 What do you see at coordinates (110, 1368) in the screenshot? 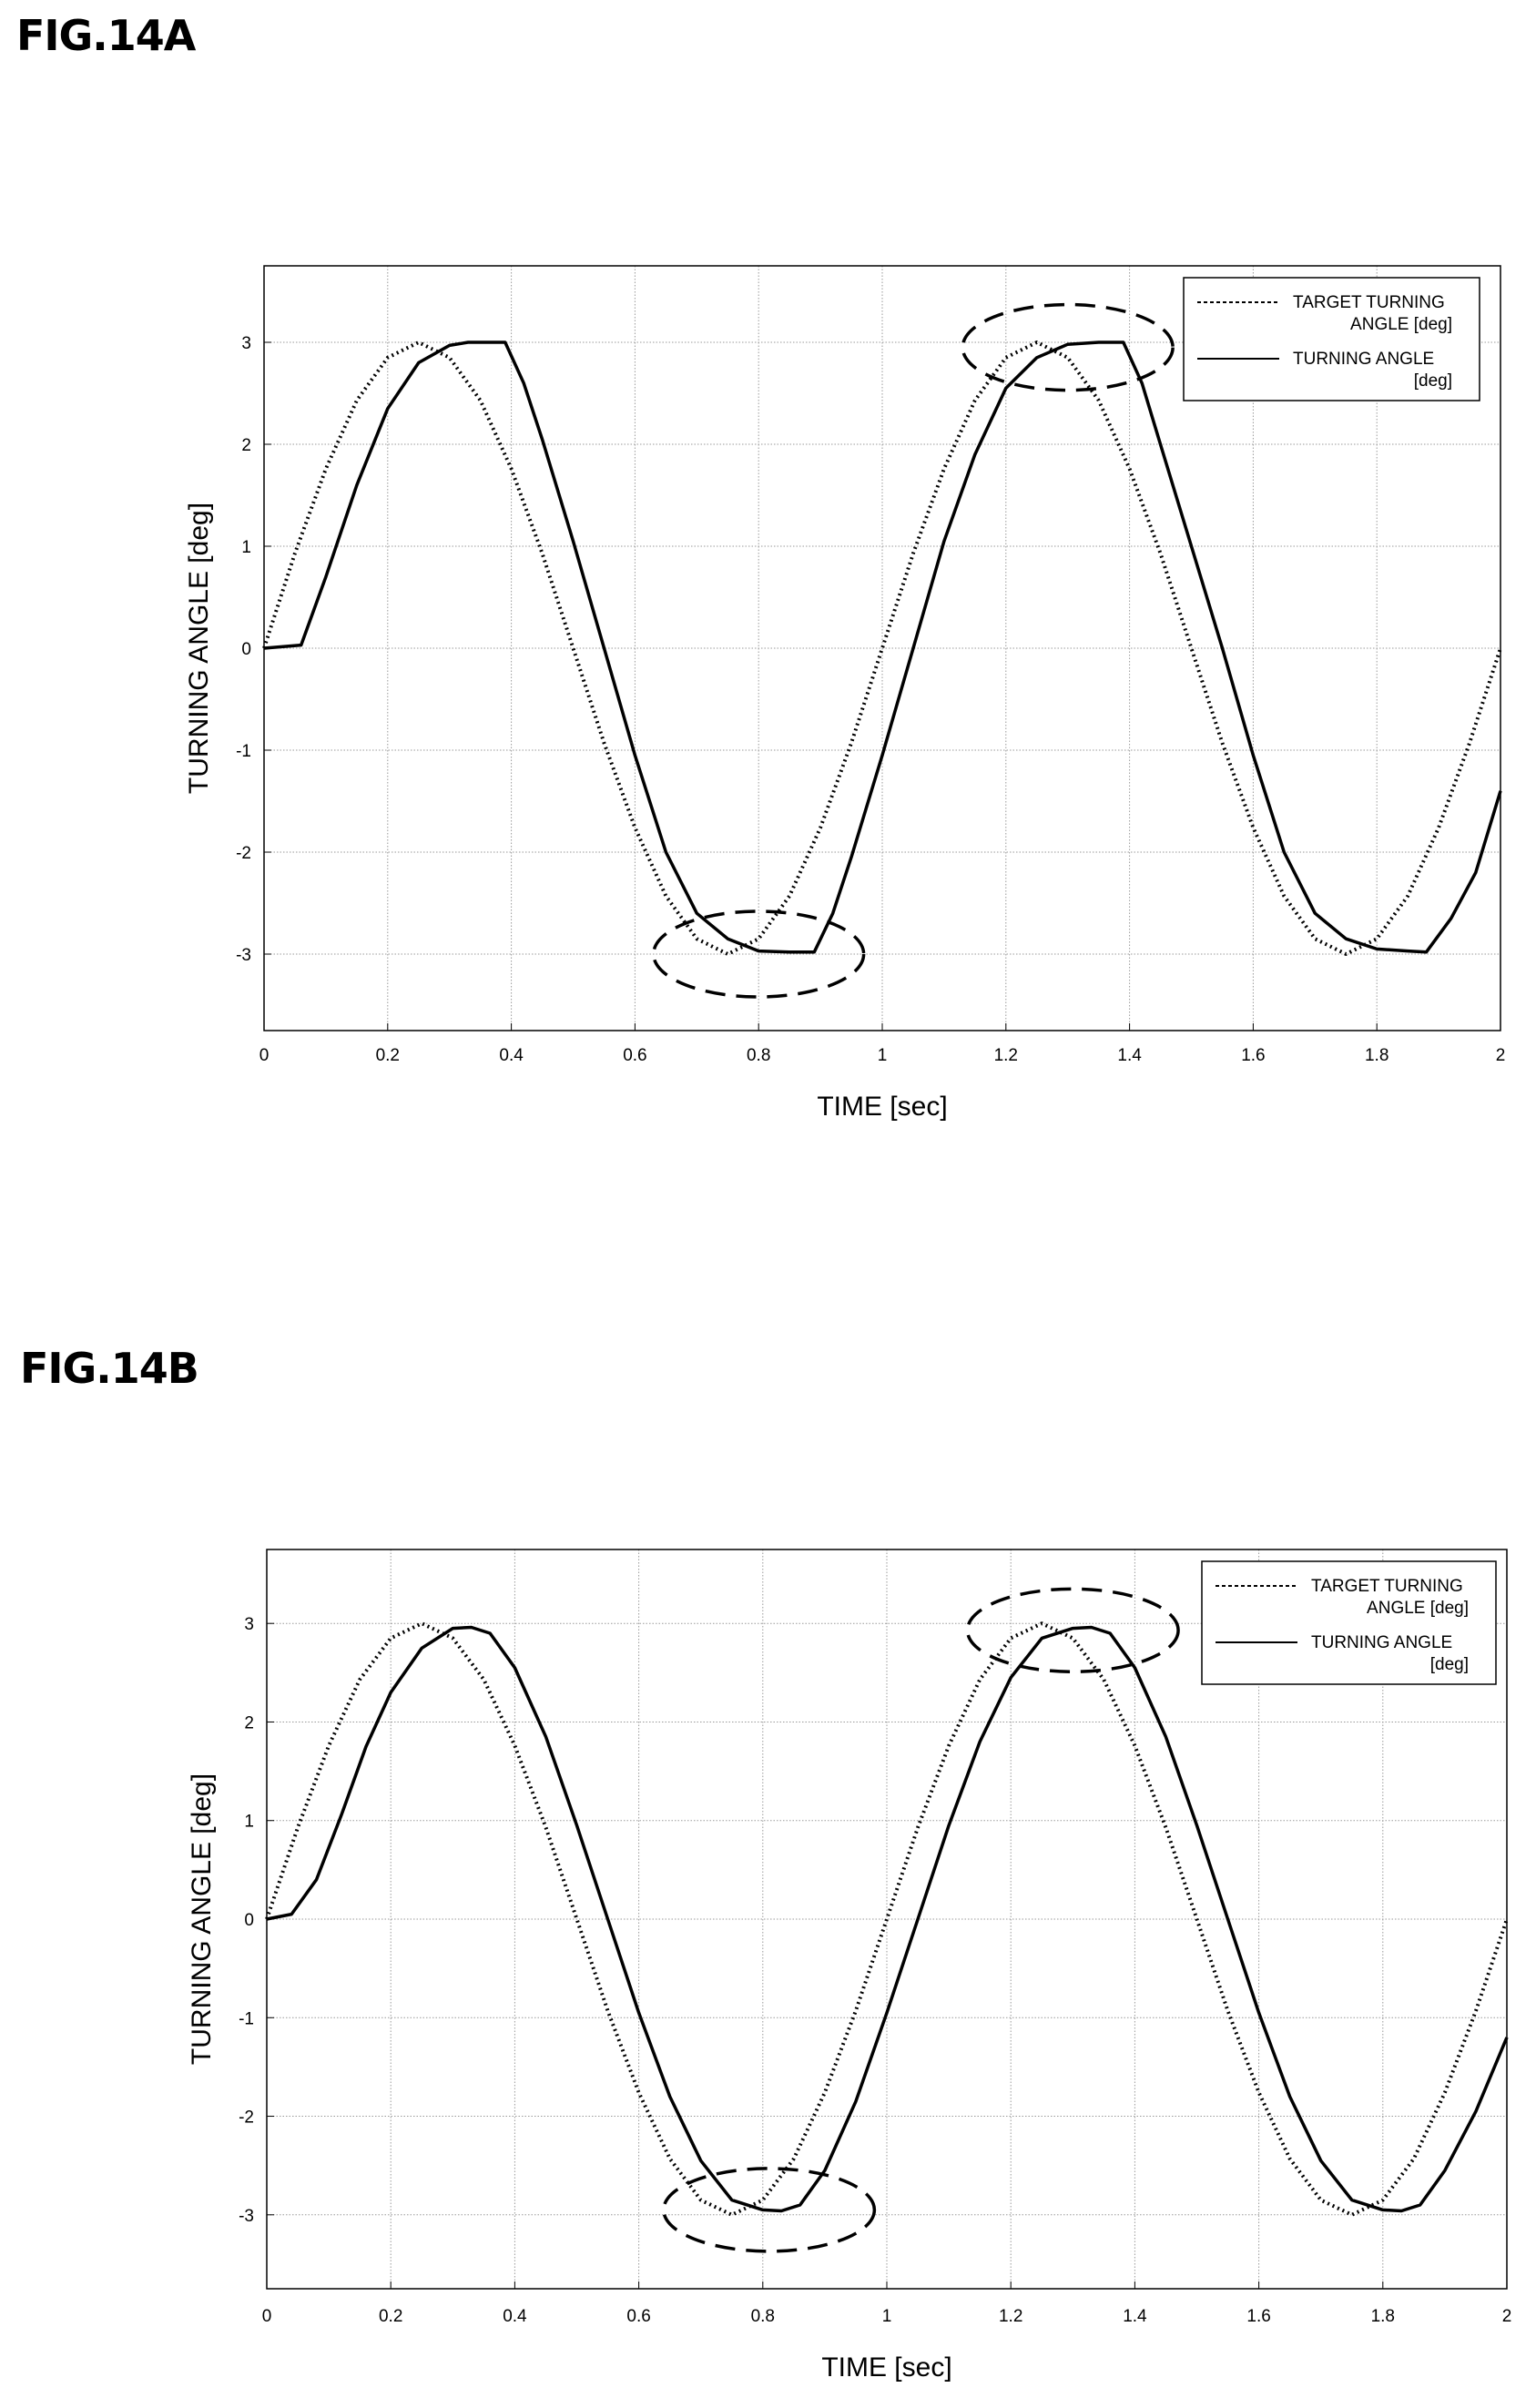
I see `figure-label-b: FIG.14B` at bounding box center [110, 1368].